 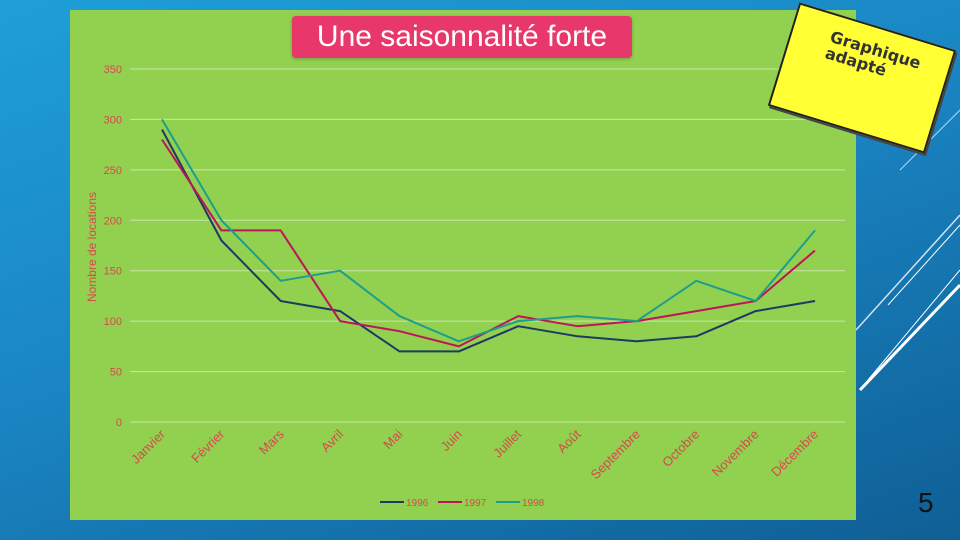 What do you see at coordinates (113, 246) in the screenshot?
I see `y-tick-labels: 0 50 100 150 200 250 300 350` at bounding box center [113, 246].